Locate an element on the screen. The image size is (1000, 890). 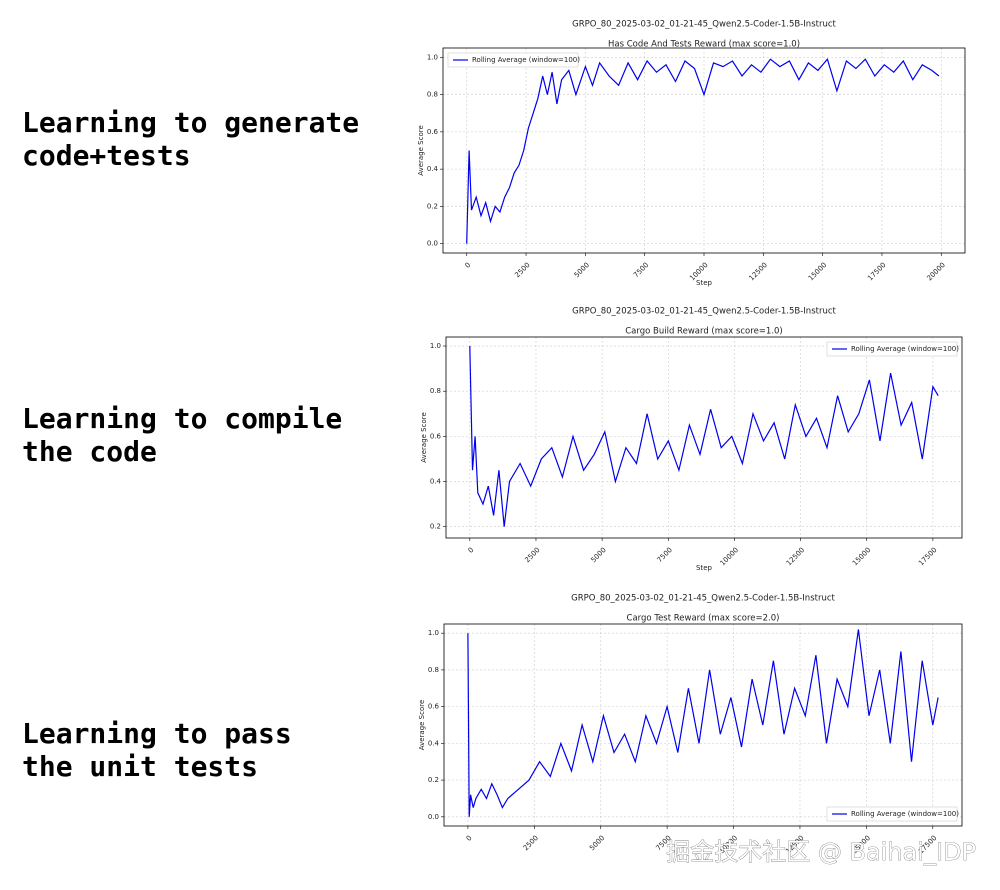
side-label: Learning to compile is located at coordinates (182, 418).